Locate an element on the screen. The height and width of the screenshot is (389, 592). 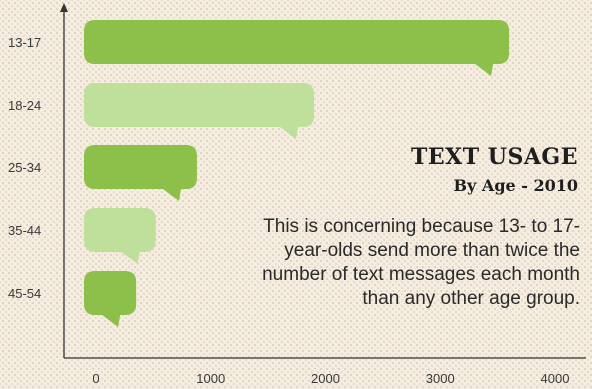
chart-title: TEXT USAGE is located at coordinates (494, 157).